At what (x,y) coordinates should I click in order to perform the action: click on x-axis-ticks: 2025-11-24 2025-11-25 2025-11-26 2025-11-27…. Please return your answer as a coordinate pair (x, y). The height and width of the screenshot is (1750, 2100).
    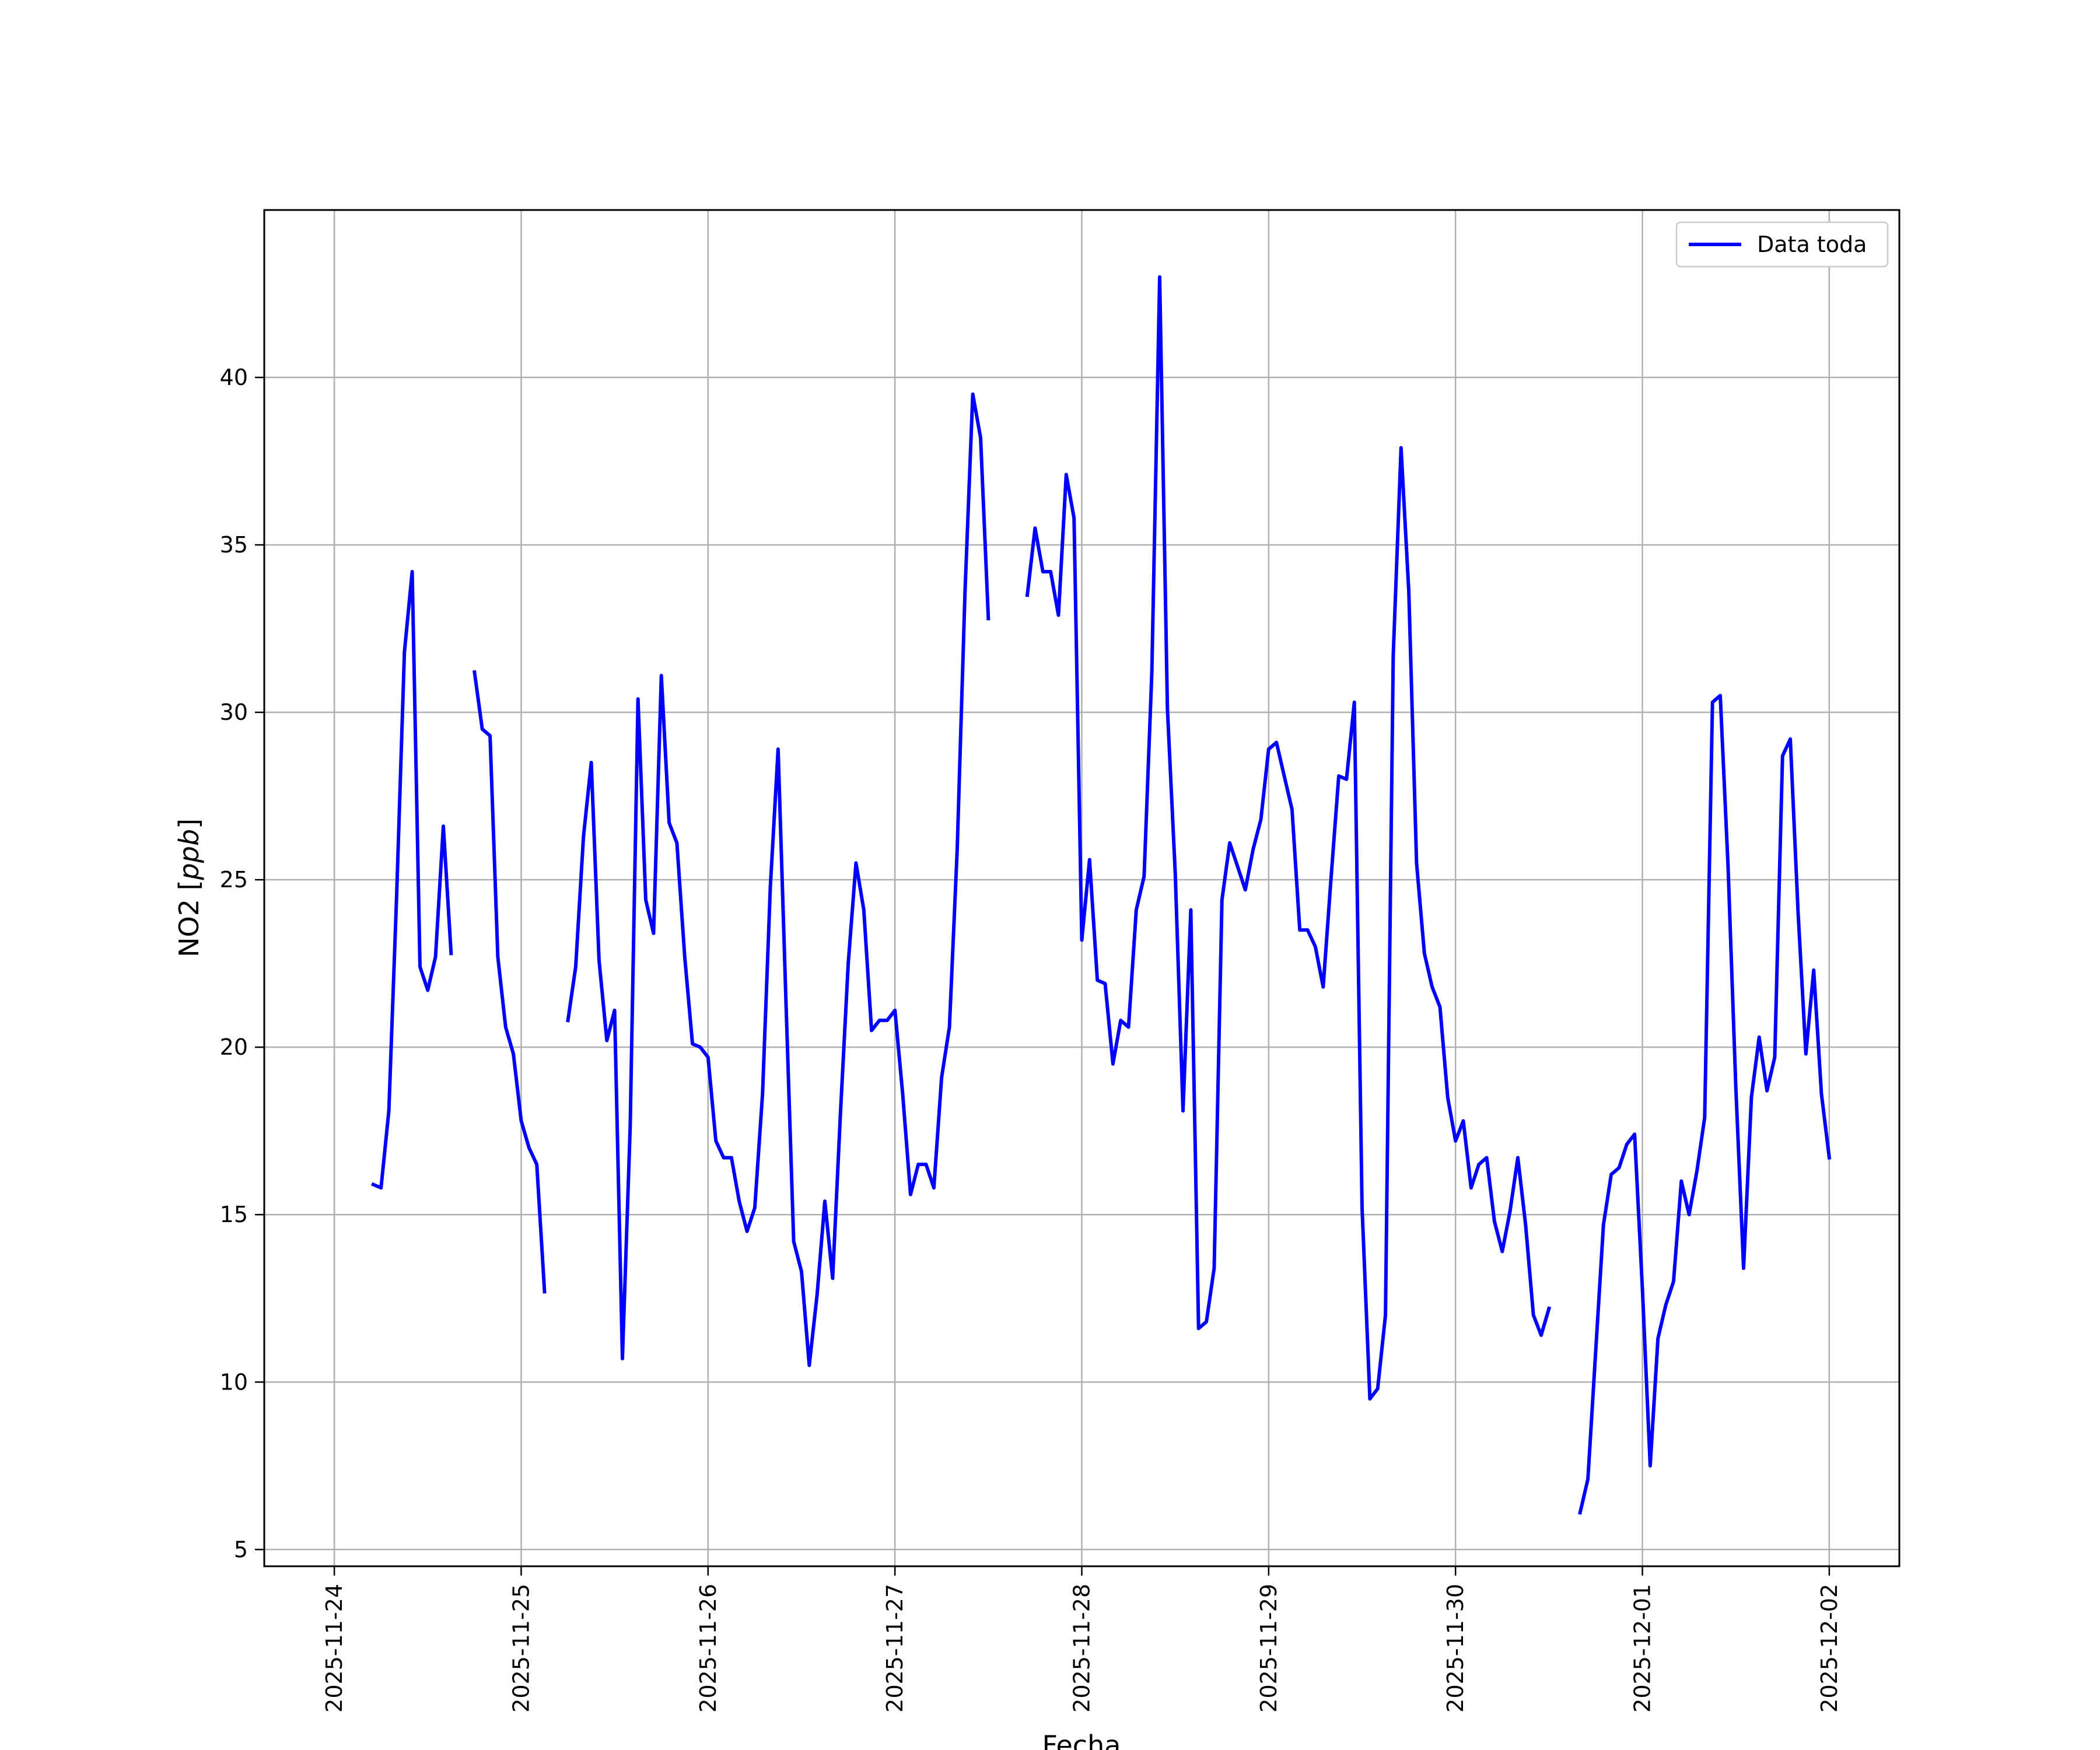
    Looking at the image, I should click on (1081, 1639).